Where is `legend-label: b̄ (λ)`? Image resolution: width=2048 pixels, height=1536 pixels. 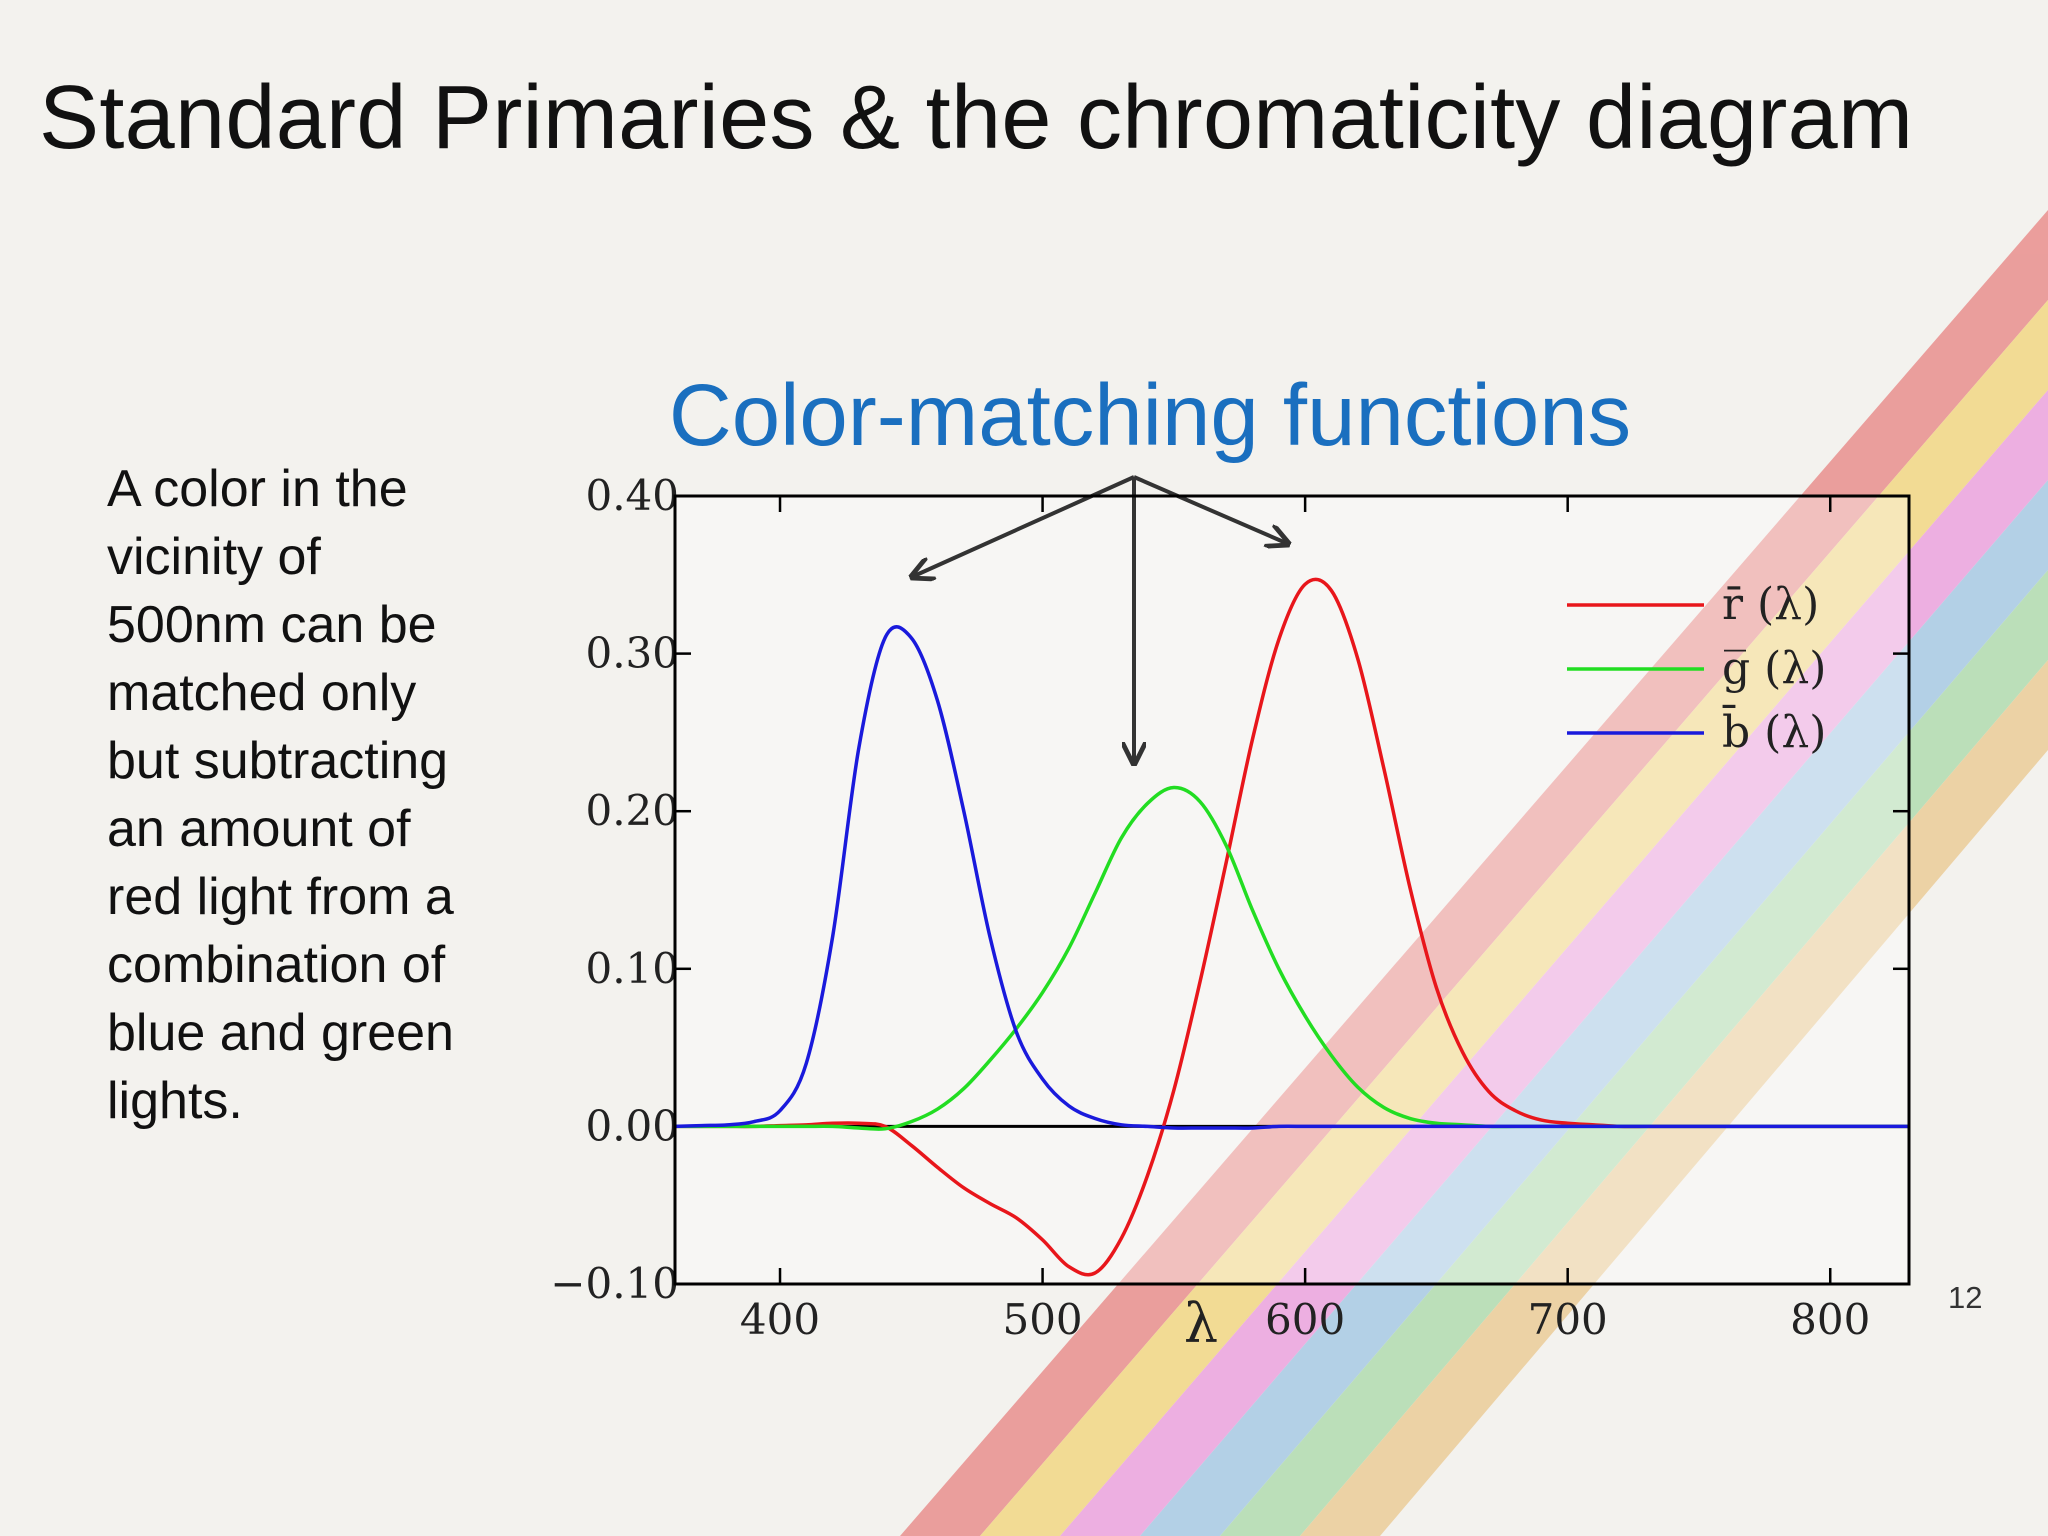 legend-label: b̄ (λ) is located at coordinates (1774, 730).